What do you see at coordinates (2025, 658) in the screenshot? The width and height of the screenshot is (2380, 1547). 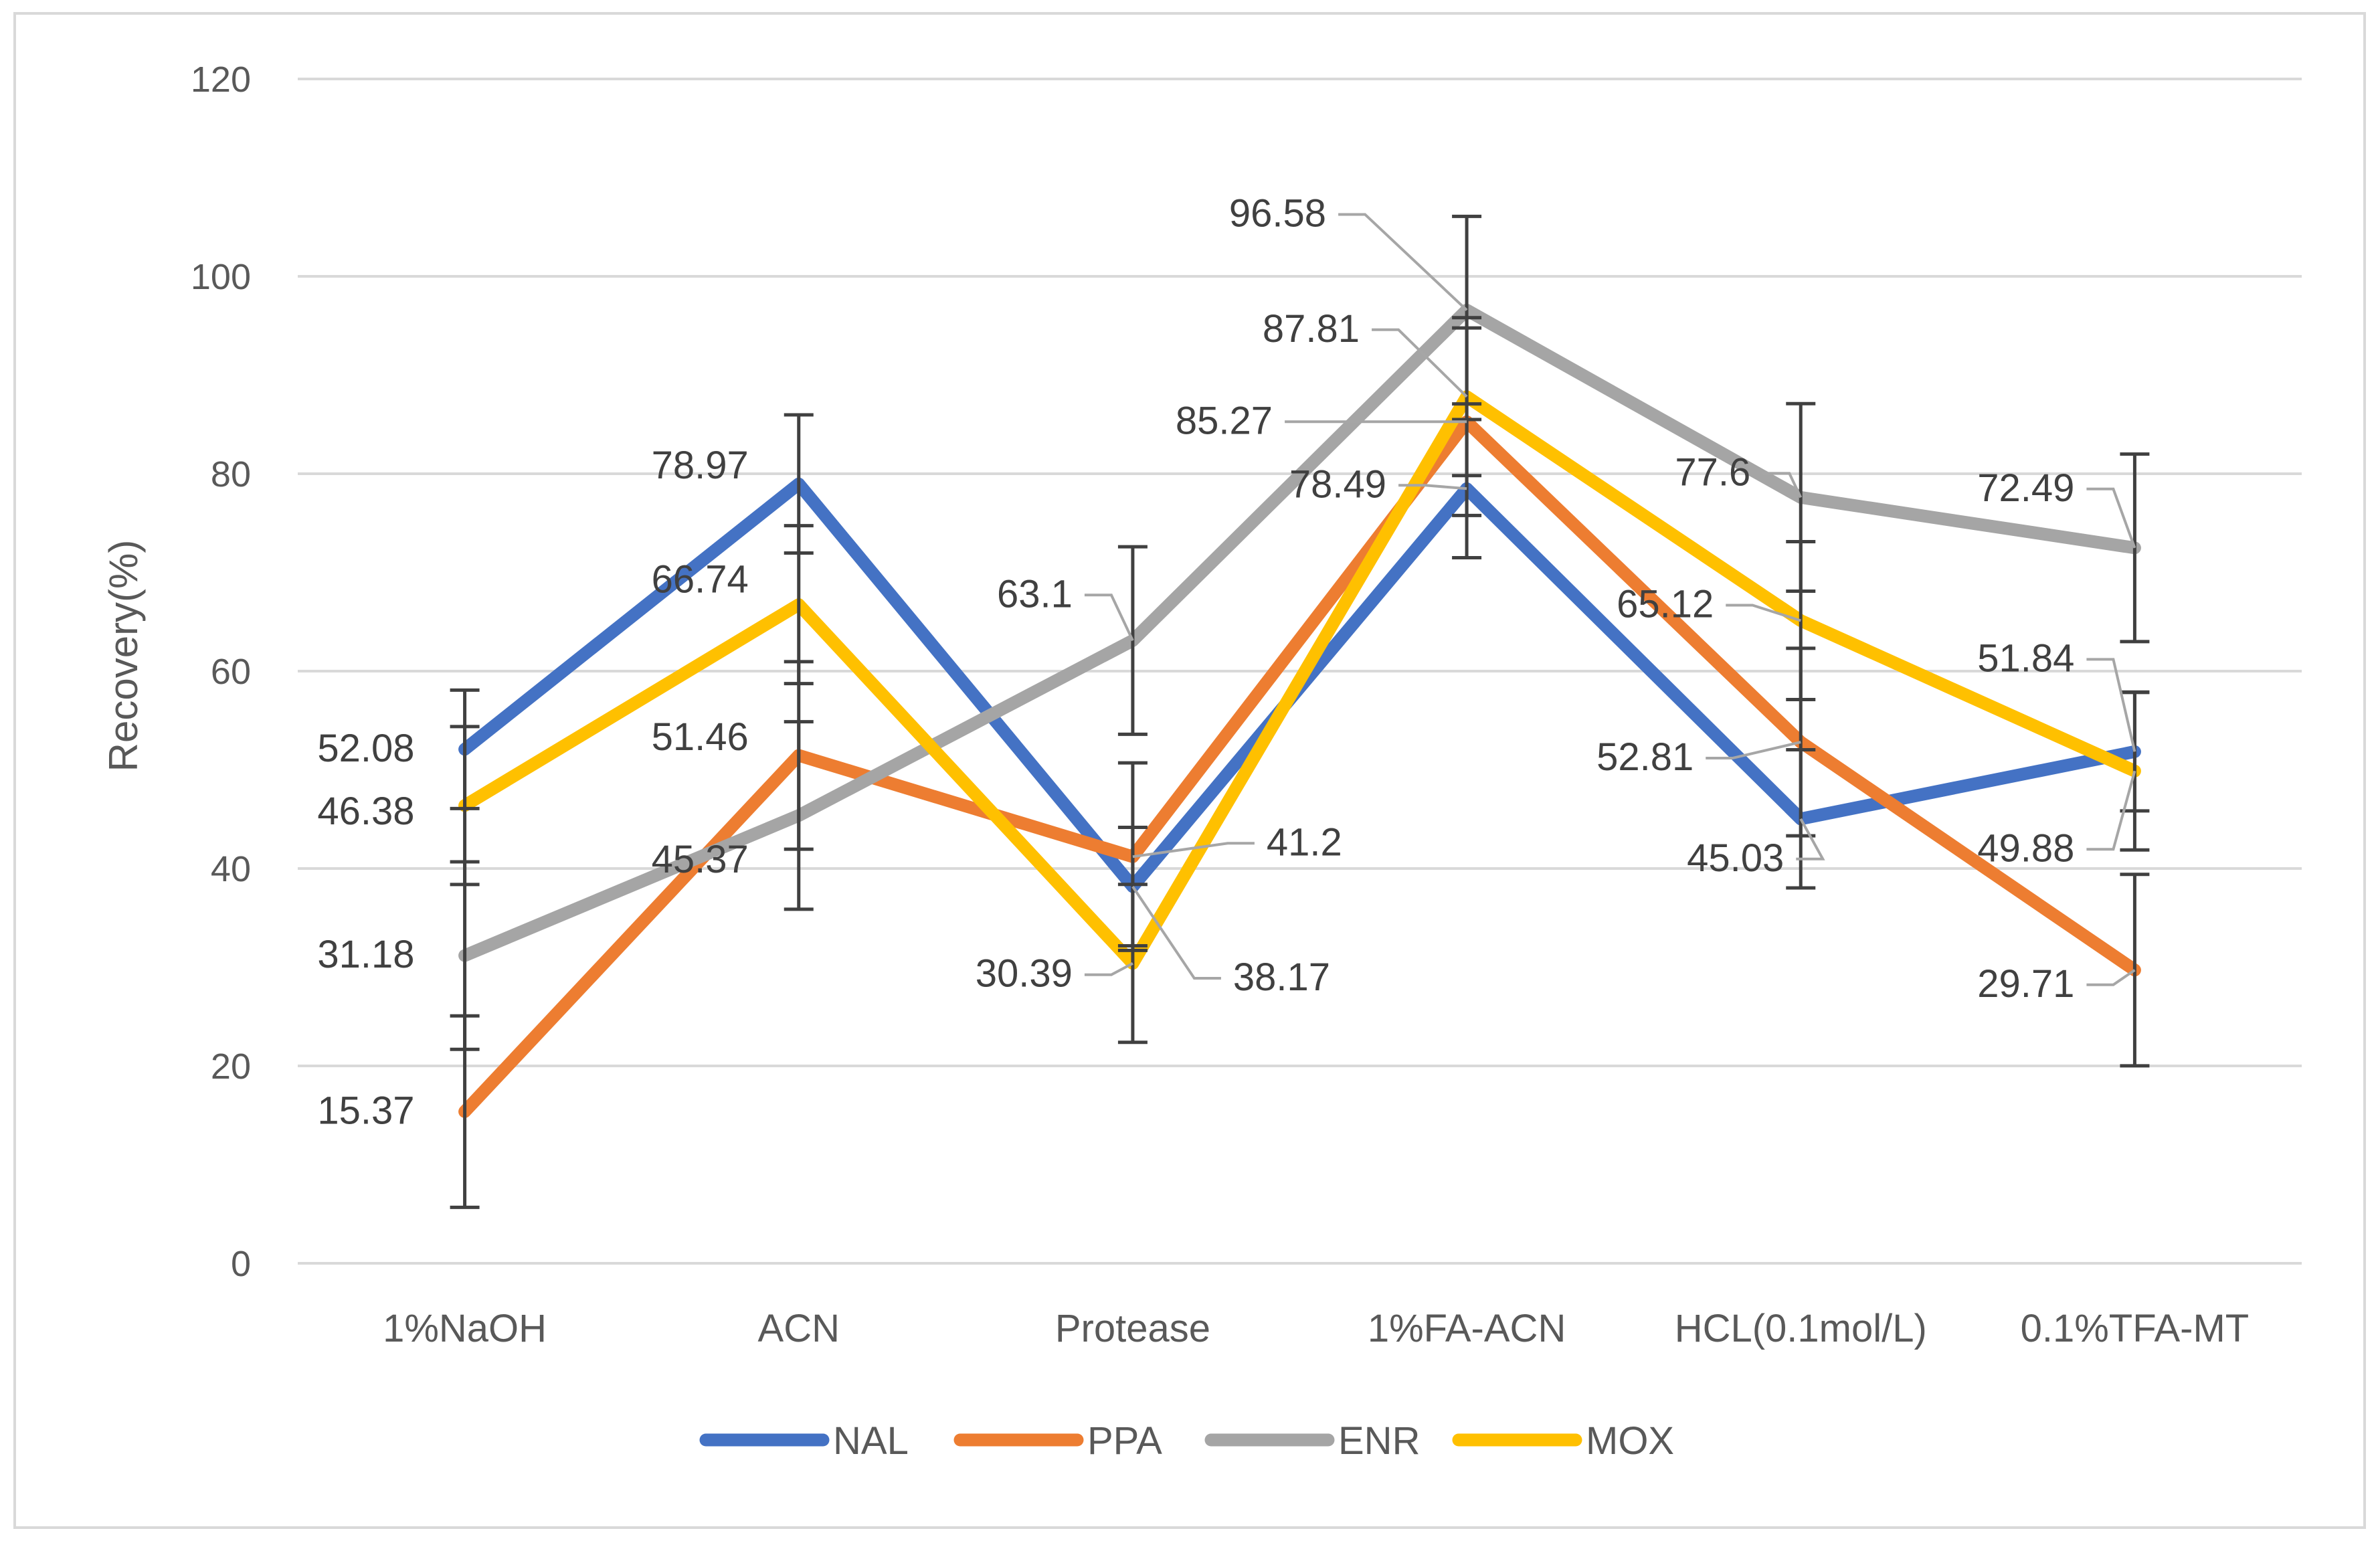 I see `data-label-nal: 51.84` at bounding box center [2025, 658].